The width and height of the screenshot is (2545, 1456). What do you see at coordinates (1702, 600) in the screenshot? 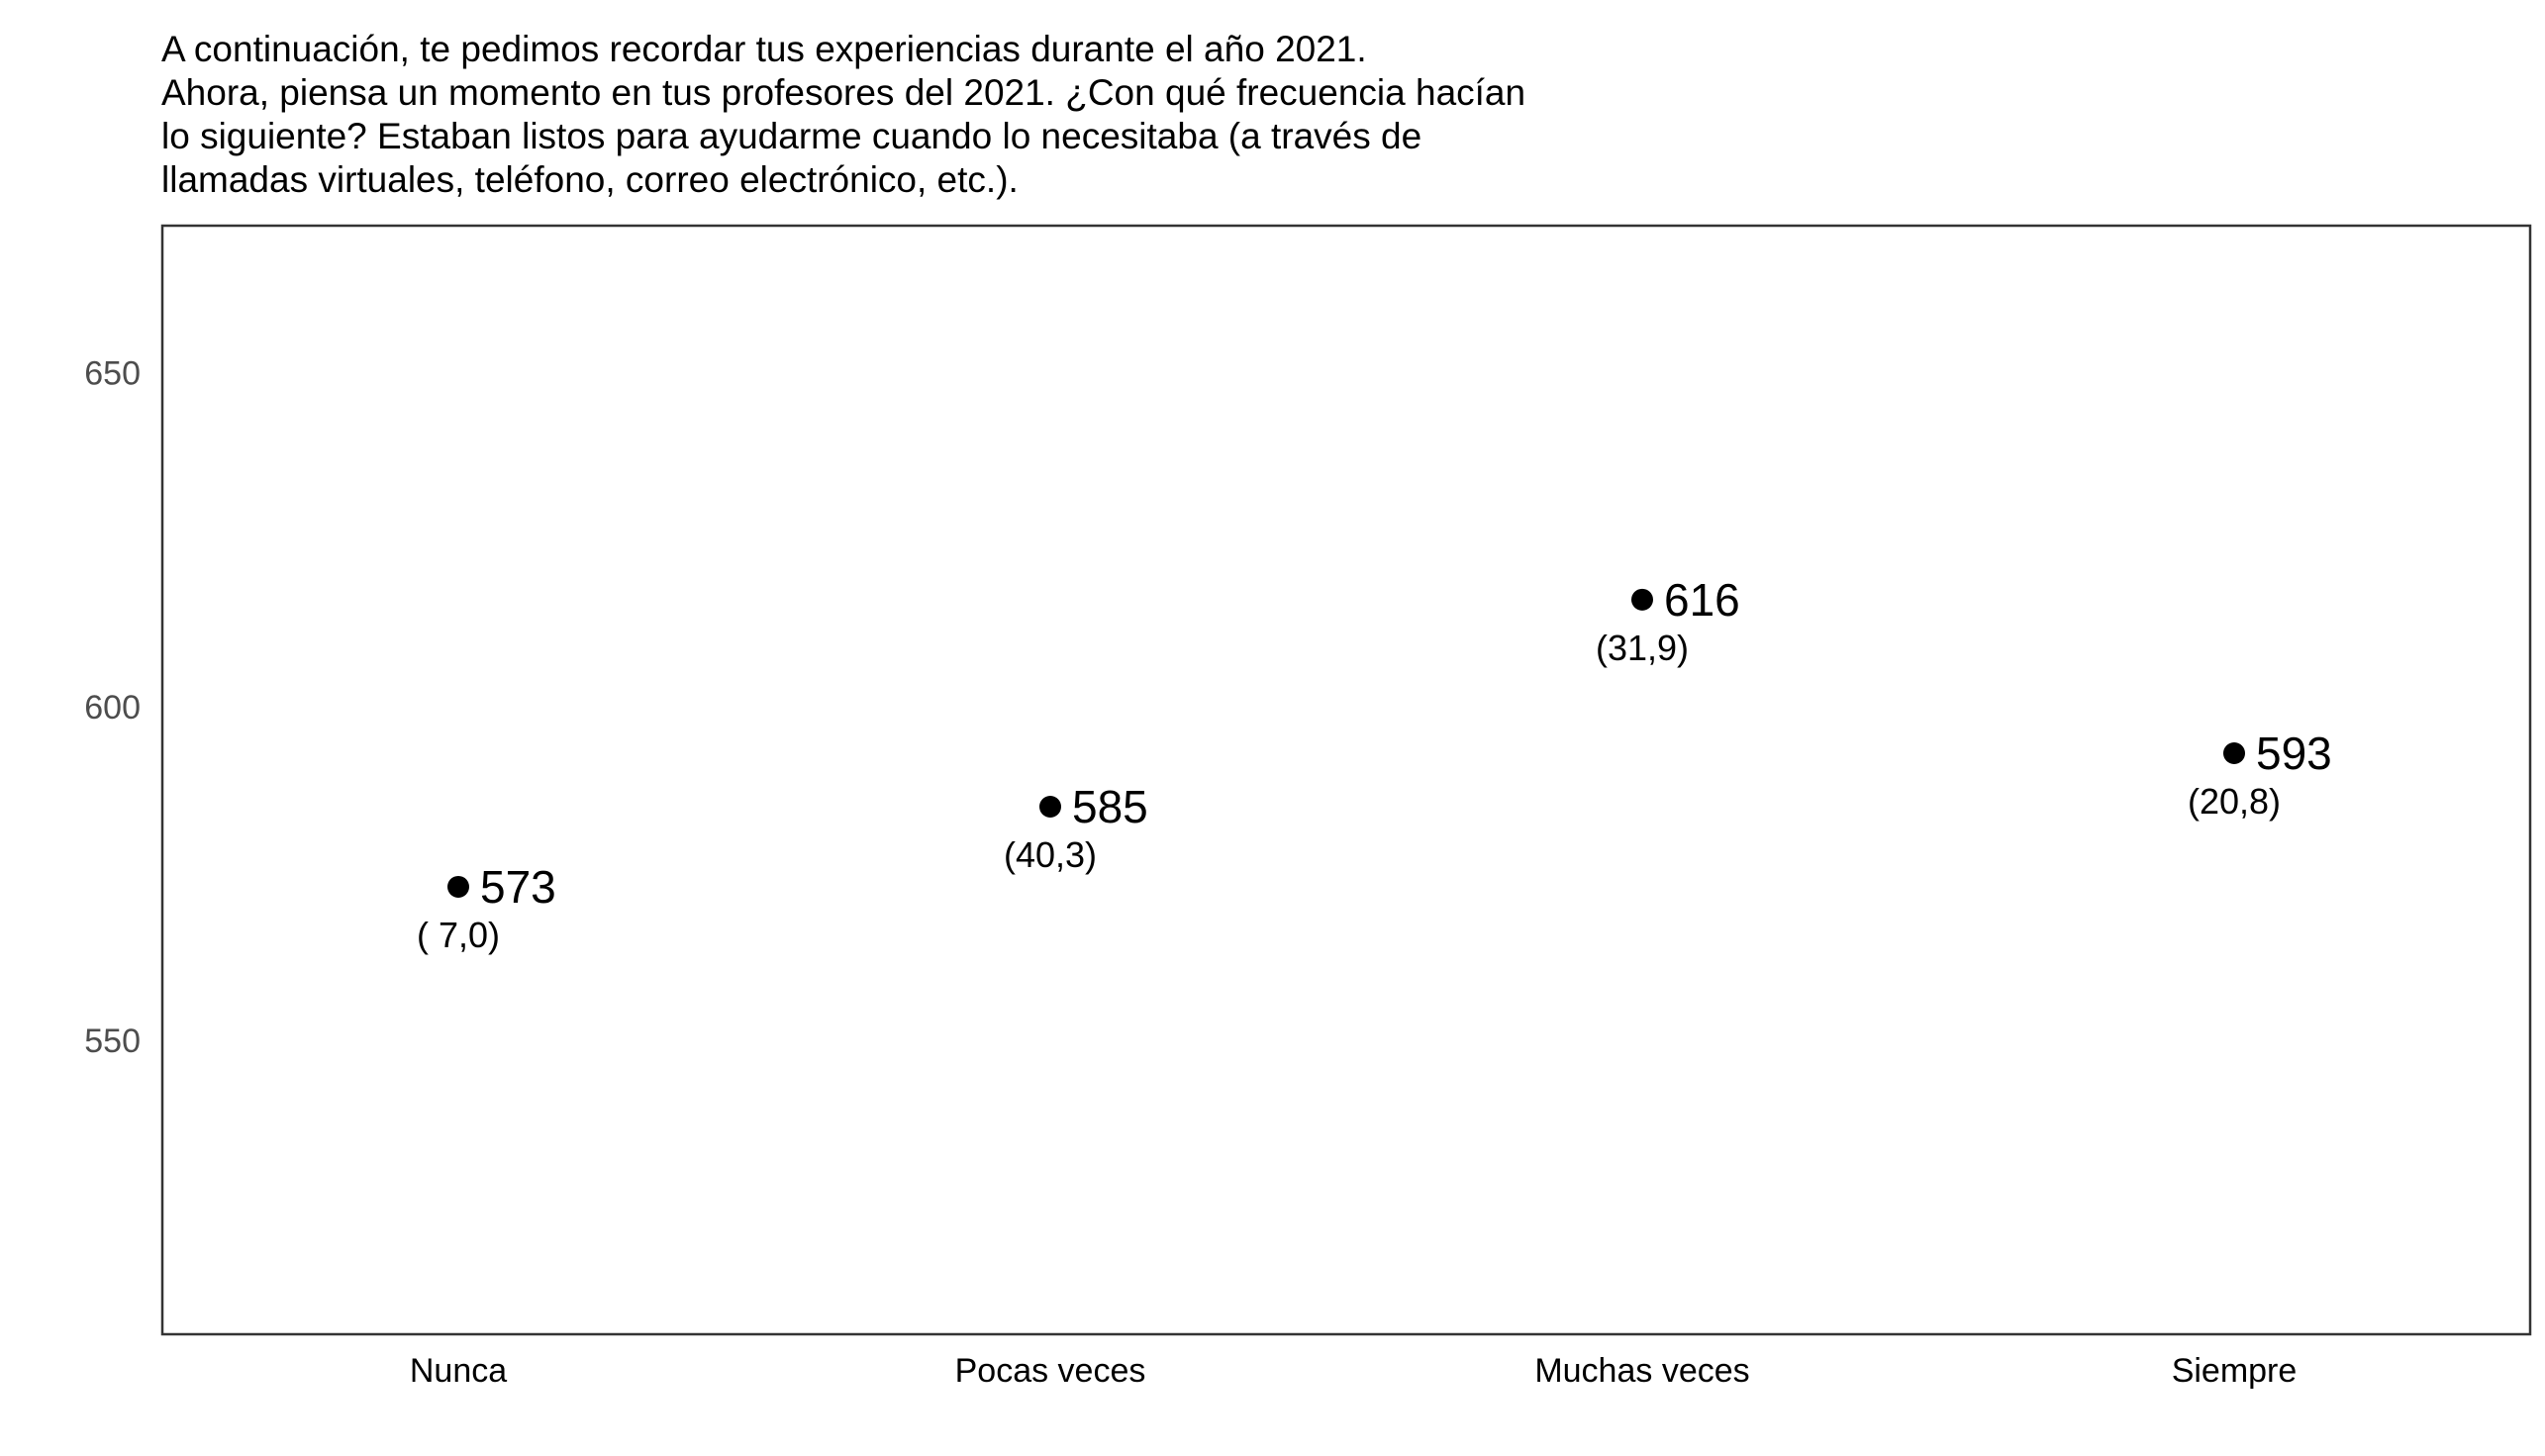
I see `data-value-label: 616` at bounding box center [1702, 600].